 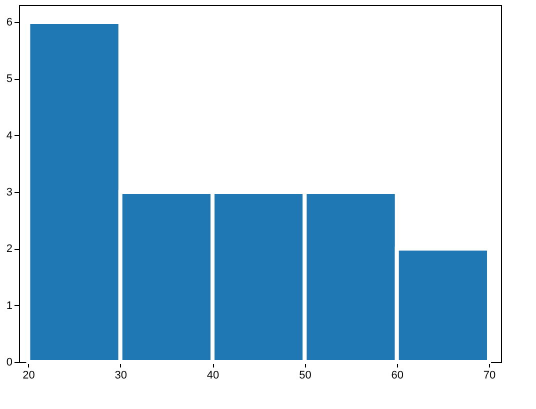 I want to click on x-tick-label: 40, so click(x=213, y=376).